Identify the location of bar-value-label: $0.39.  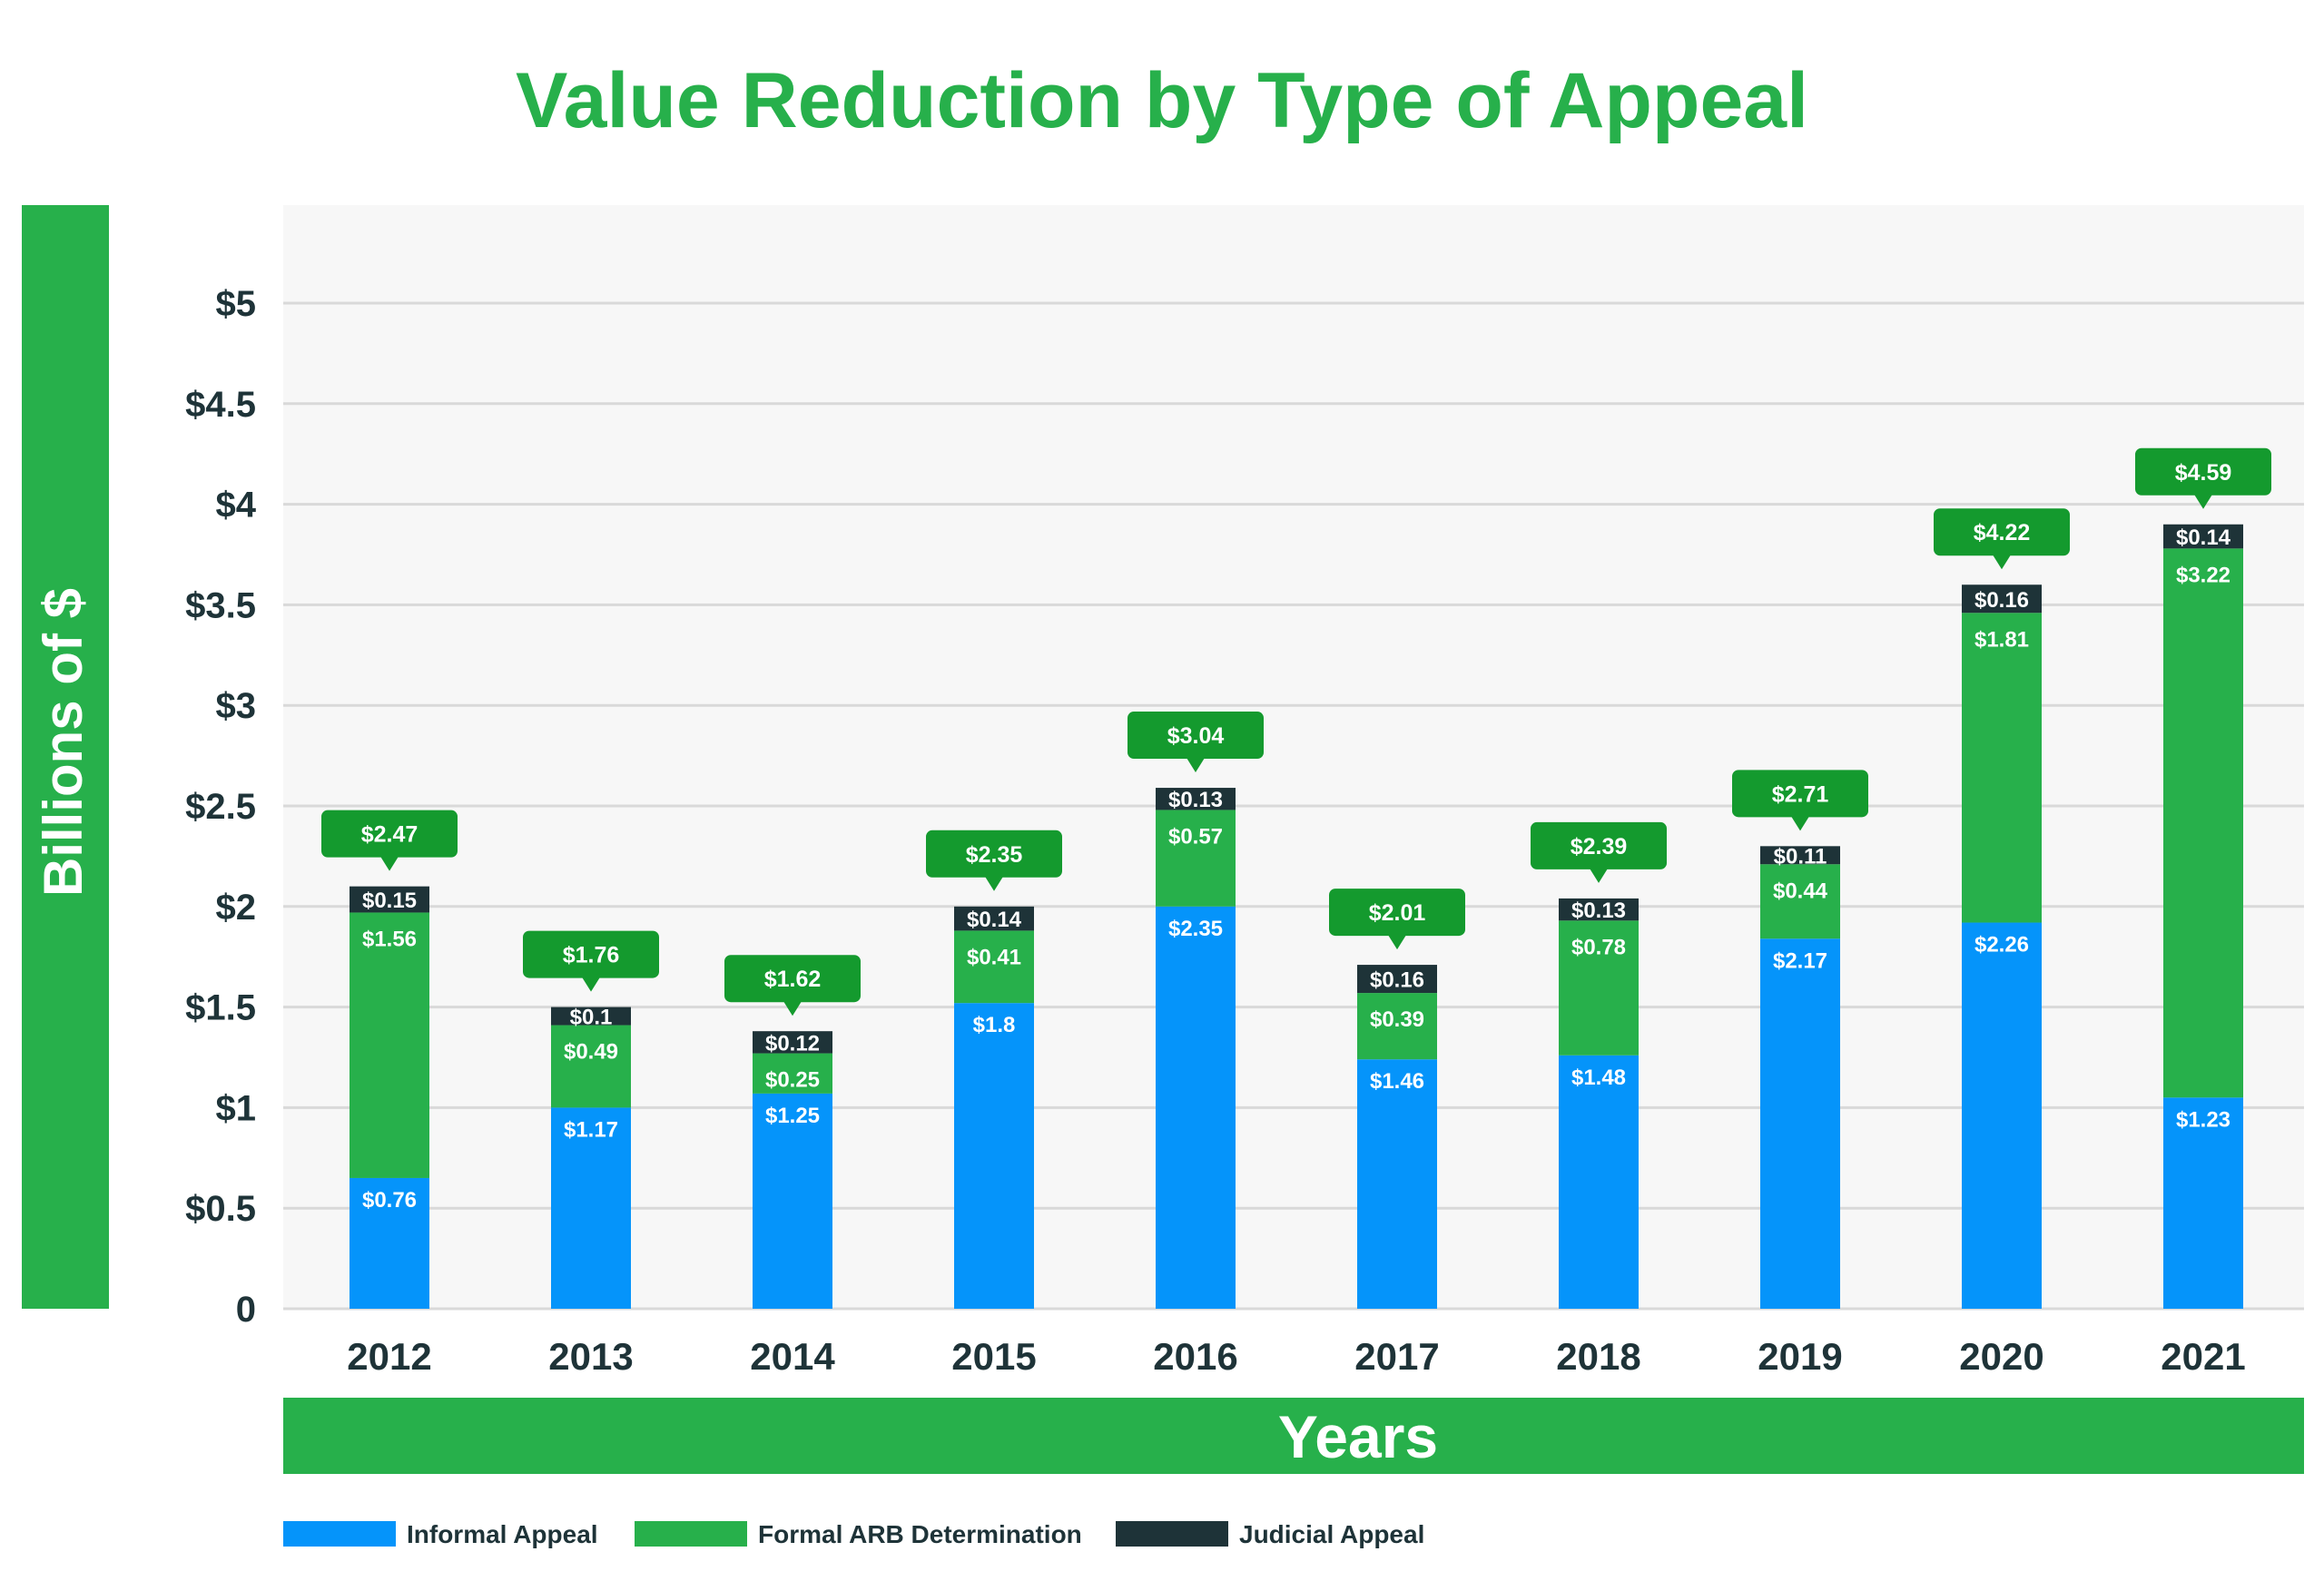
(1397, 1020).